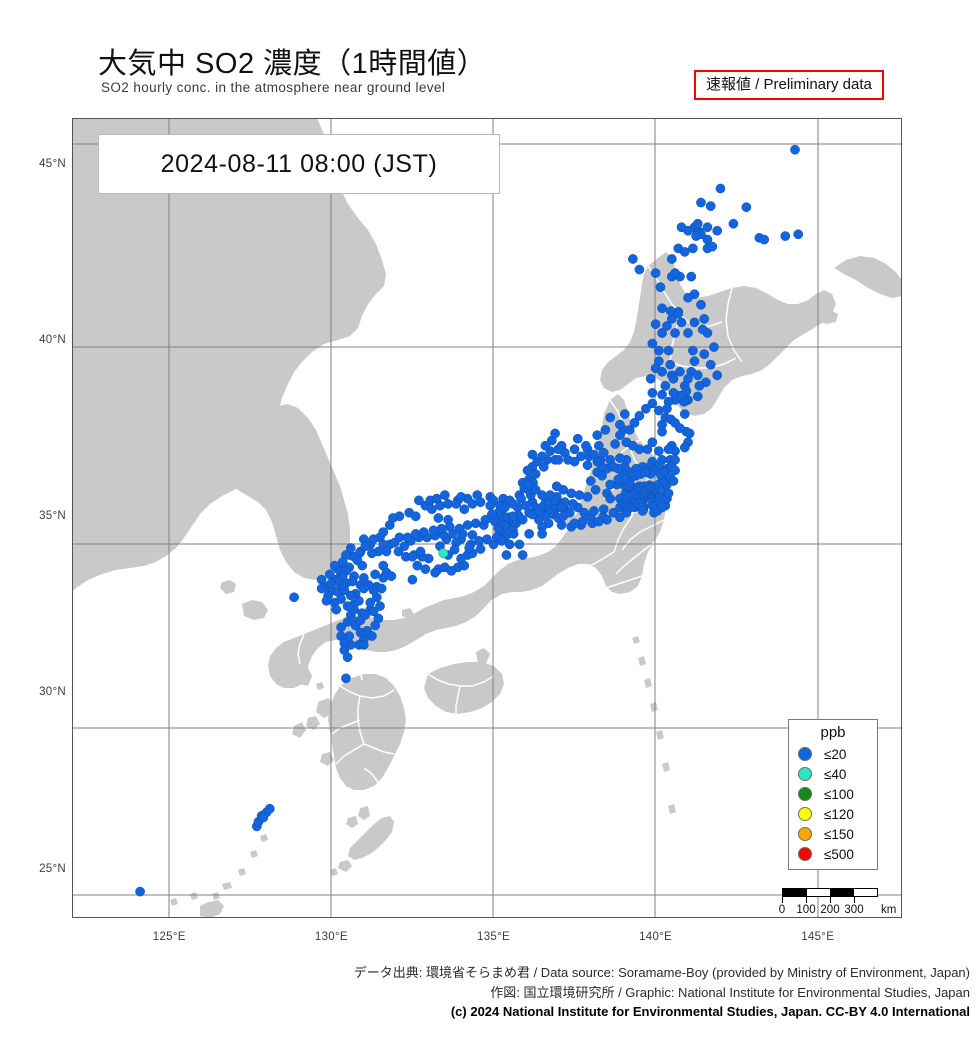 Image resolution: width=980 pixels, height=1060 pixels. What do you see at coordinates (443, 553) in the screenshot?
I see `station-marker-highlight` at bounding box center [443, 553].